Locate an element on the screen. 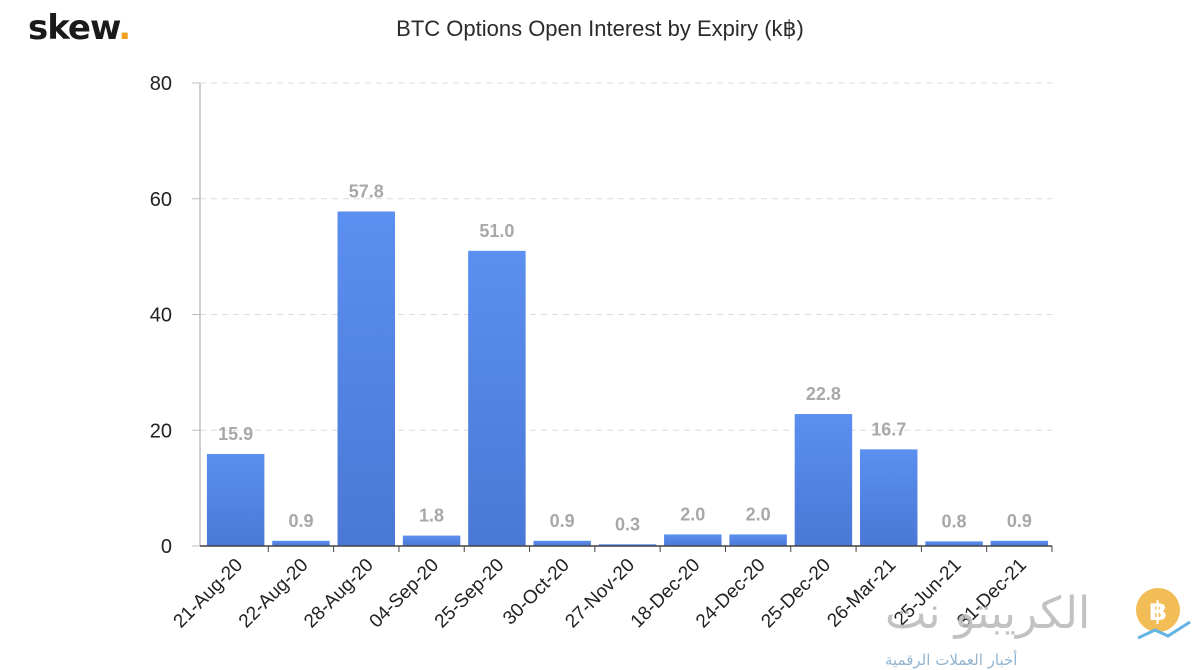 The image size is (1200, 670). watermark-text: الكريبتو نت is located at coordinates (987, 613).